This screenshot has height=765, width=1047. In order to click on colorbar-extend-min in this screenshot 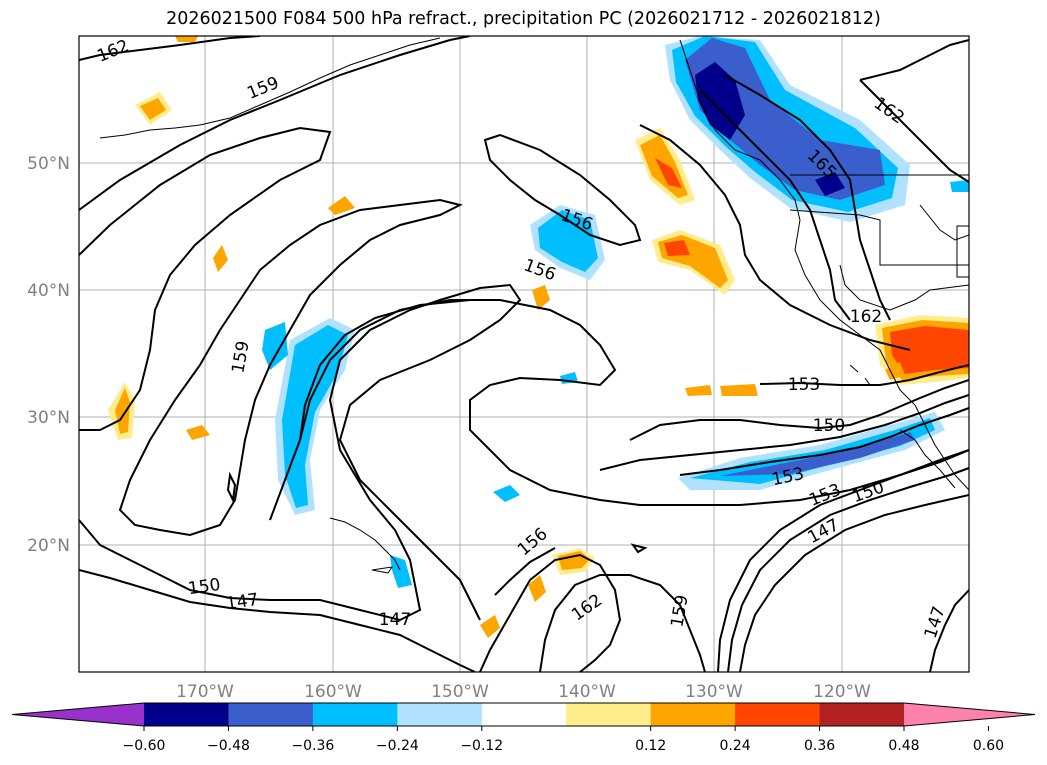, I will do `click(78, 714)`.